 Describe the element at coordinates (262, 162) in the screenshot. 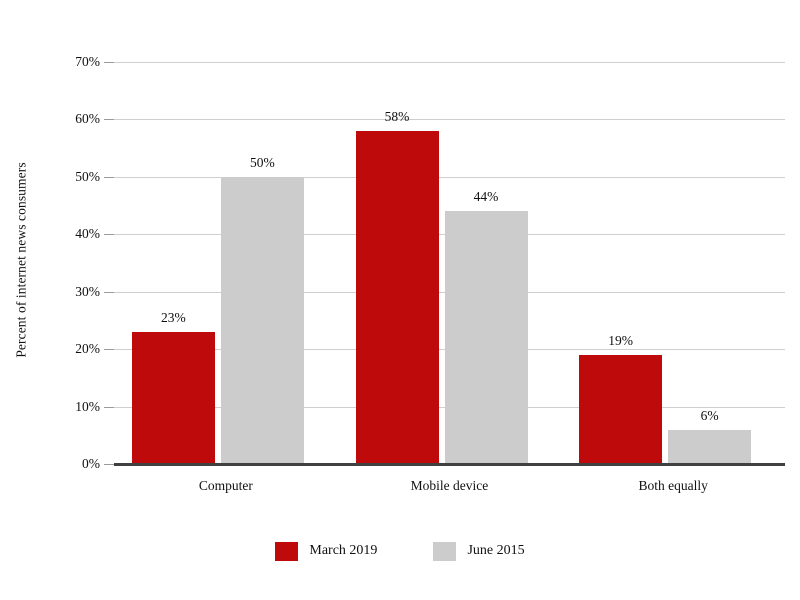

I see `bar-value-label: 50%` at that location.